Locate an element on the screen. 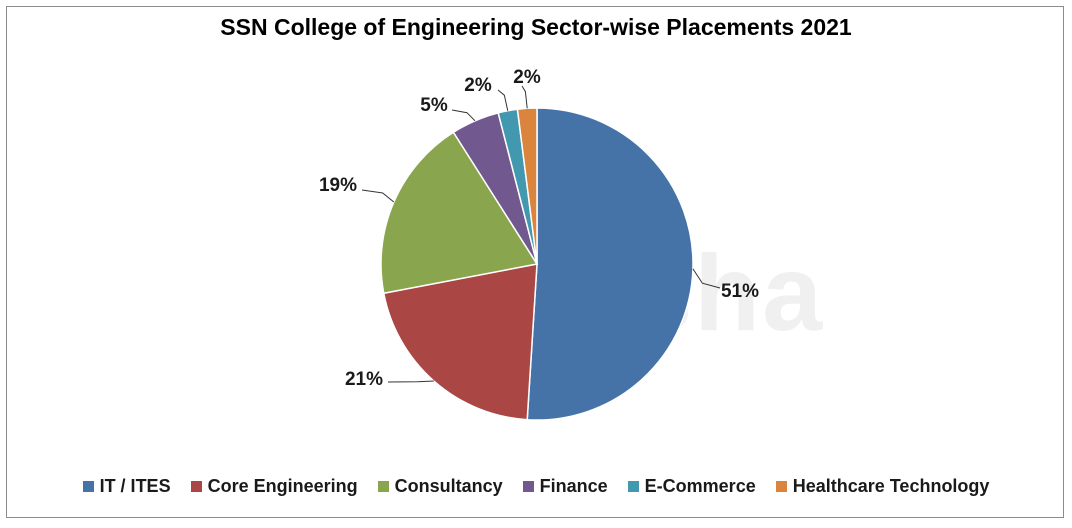 The width and height of the screenshot is (1072, 528). legend-item: Consultancy is located at coordinates (440, 486).